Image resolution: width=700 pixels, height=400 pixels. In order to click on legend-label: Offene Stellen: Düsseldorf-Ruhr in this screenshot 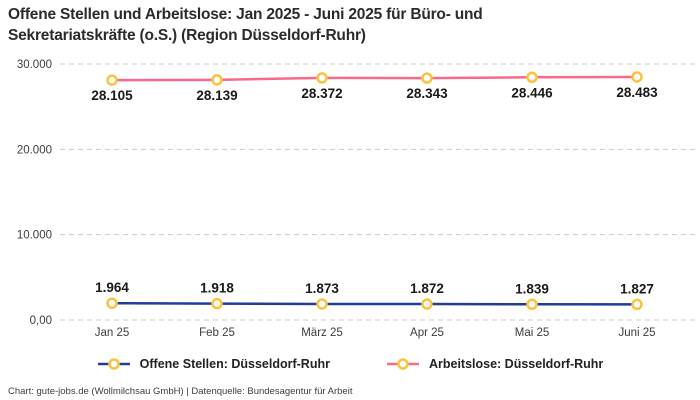, I will do `click(234, 364)`.